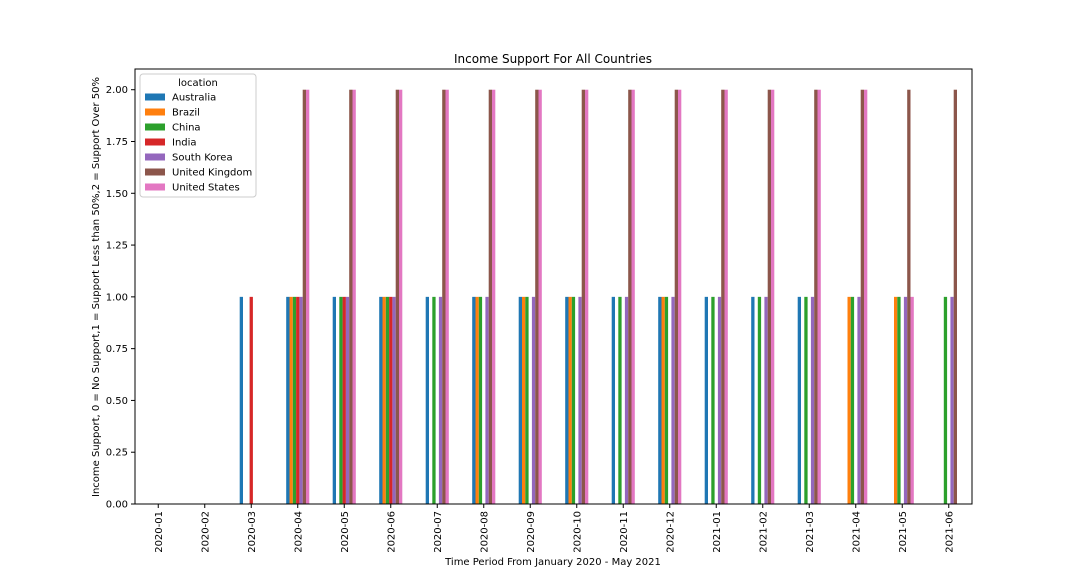 Image resolution: width=1080 pixels, height=576 pixels. Describe the element at coordinates (763, 532) in the screenshot. I see `x-tick-label: 2021-02` at that location.